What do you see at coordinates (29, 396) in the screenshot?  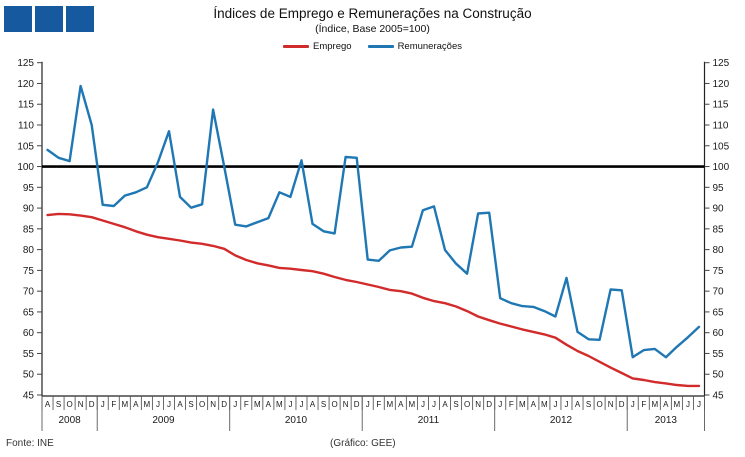 I see `svg-text: 45` at bounding box center [29, 396].